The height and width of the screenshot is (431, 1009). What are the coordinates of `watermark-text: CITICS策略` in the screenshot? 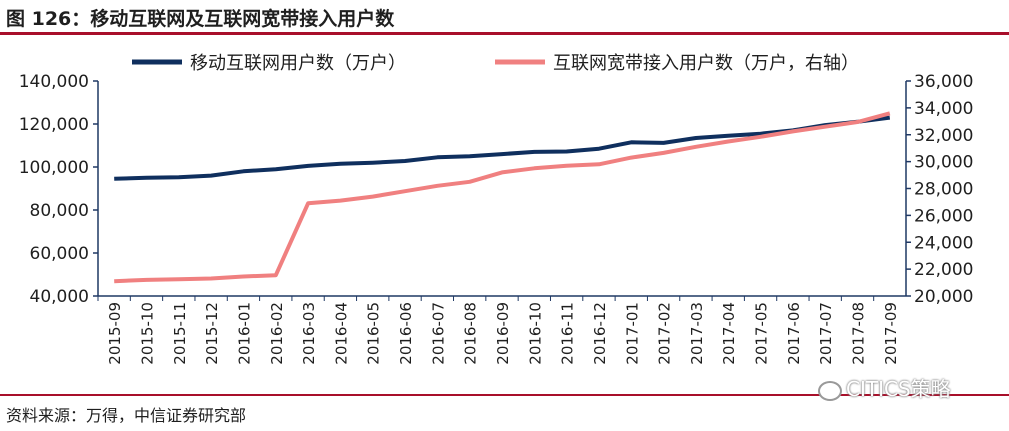 It's located at (898, 389).